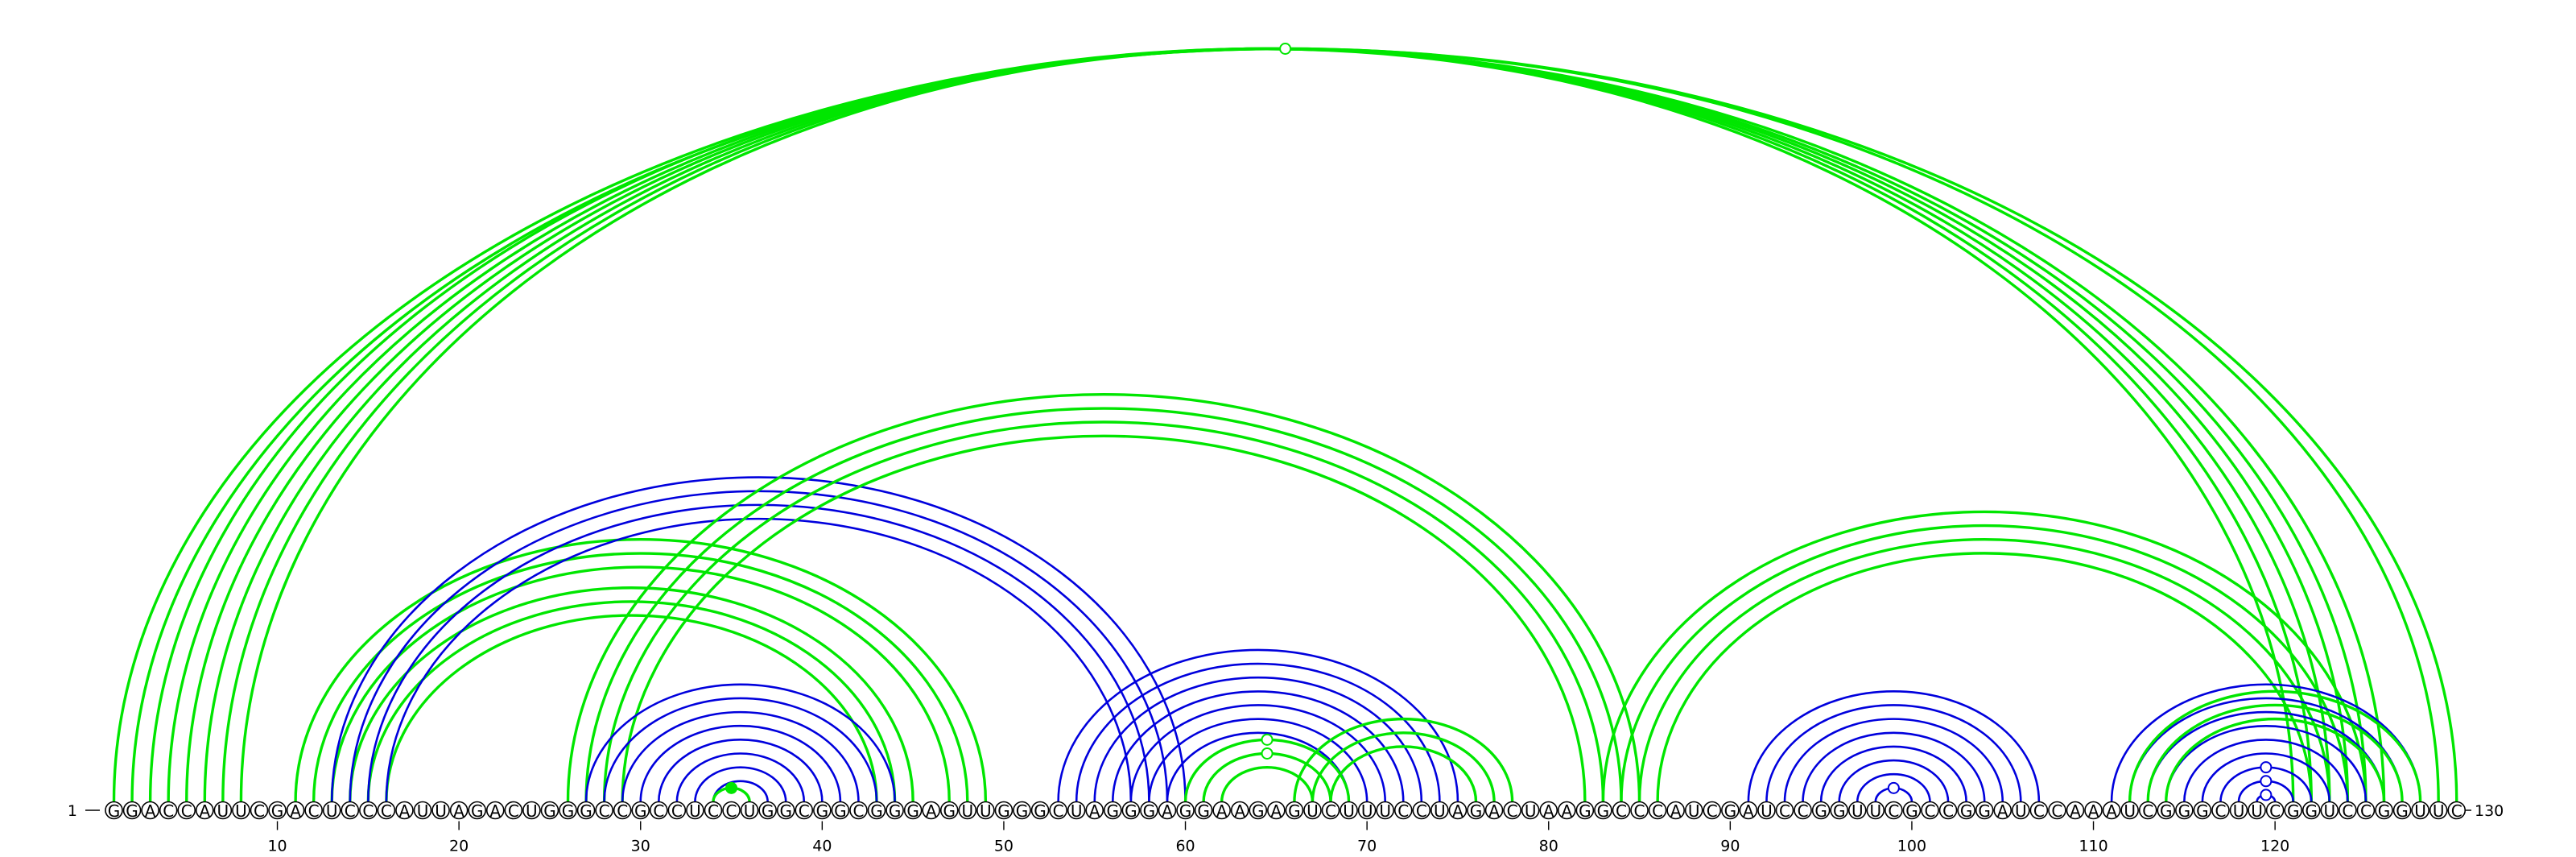  I want to click on position-tick-label: 70, so click(1367, 846).